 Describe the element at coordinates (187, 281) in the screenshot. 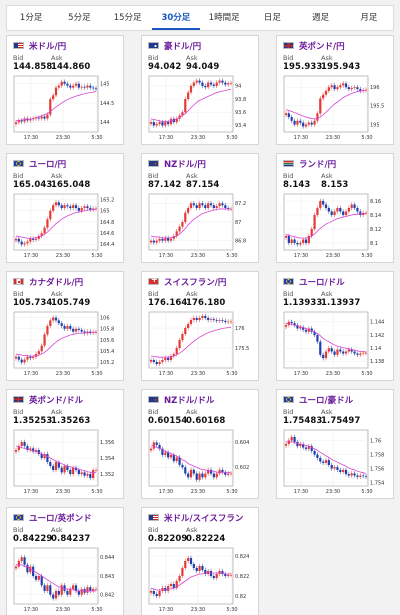

I see `pair-title: スイスフラン/円` at that location.